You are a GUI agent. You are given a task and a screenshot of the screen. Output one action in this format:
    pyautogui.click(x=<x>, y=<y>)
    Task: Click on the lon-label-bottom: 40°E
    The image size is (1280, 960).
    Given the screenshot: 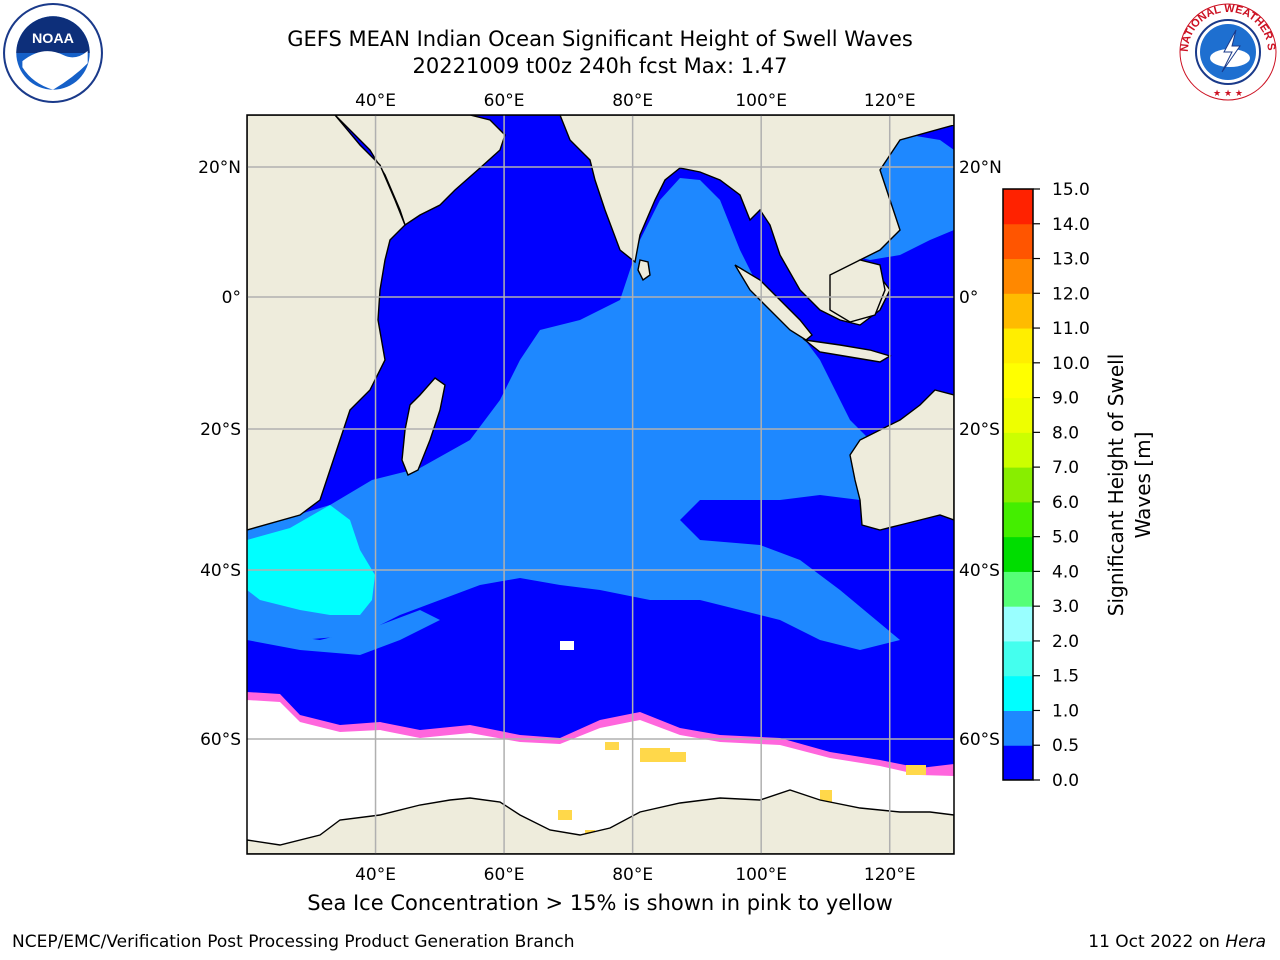 What is the action you would take?
    pyautogui.click(x=375, y=875)
    